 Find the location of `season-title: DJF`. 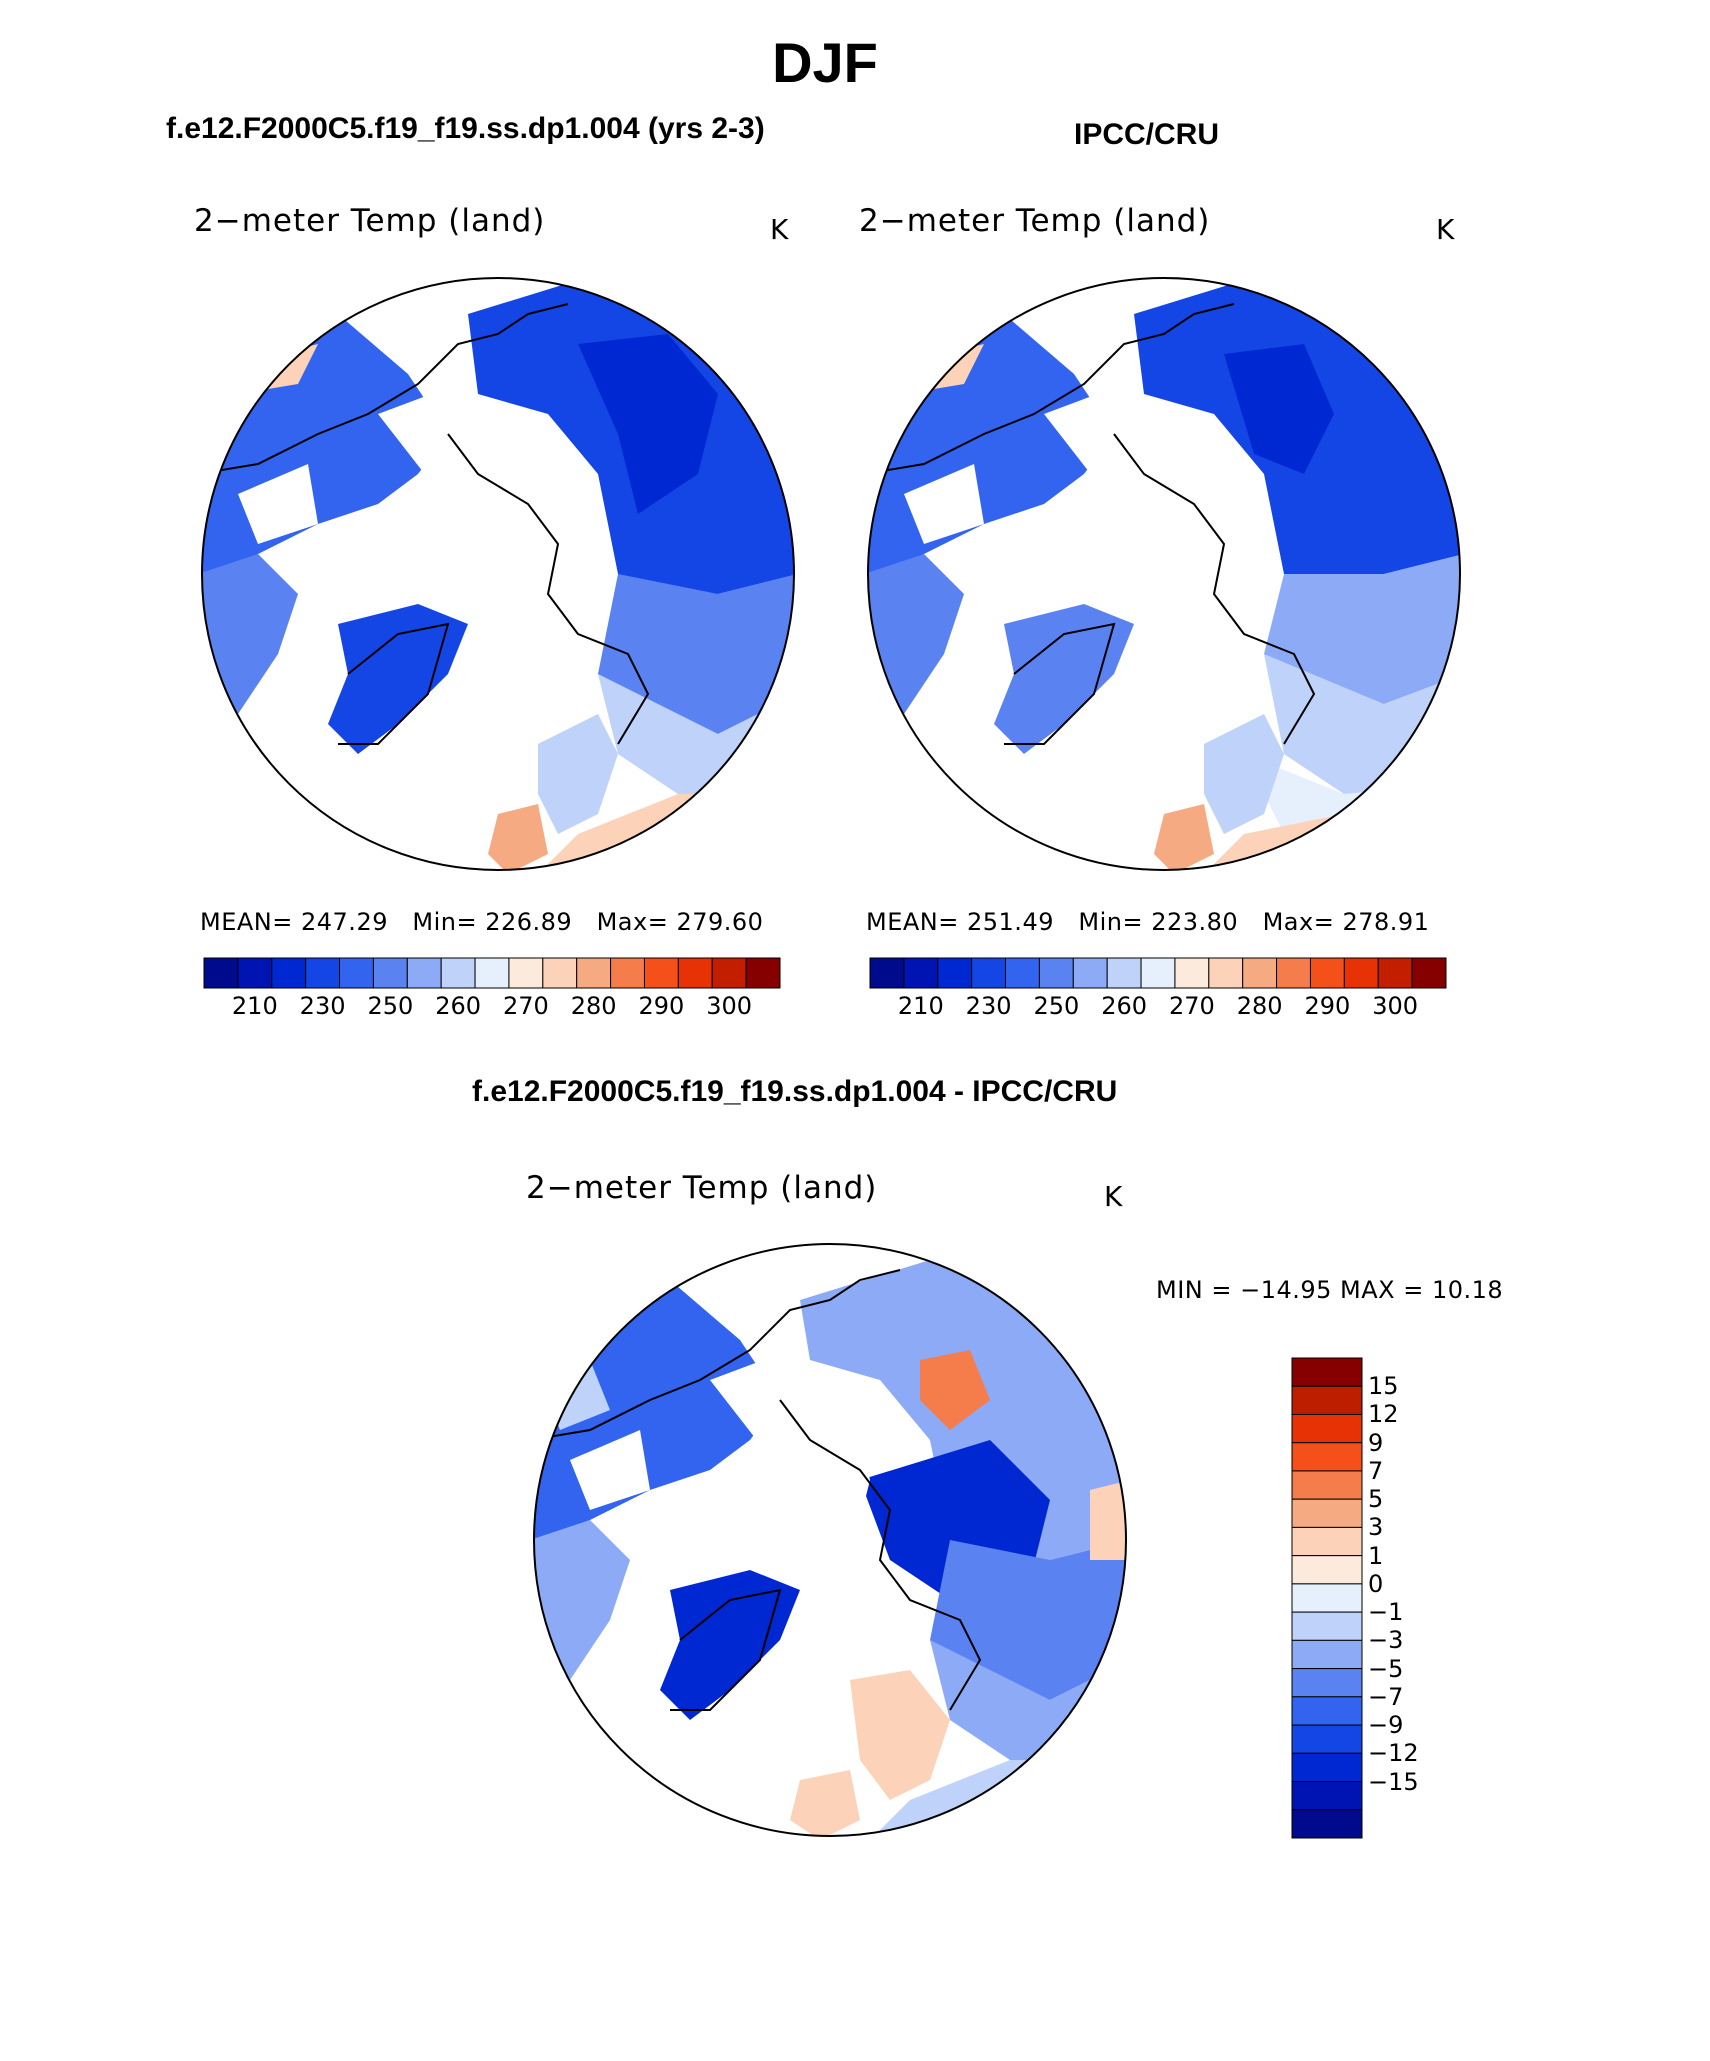

season-title: DJF is located at coordinates (825, 62).